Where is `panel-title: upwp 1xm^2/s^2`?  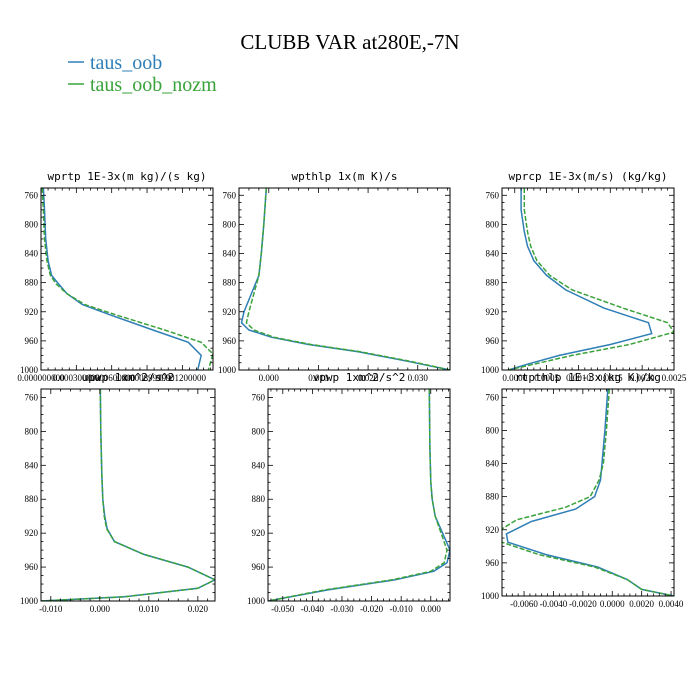
panel-title: upwp 1xm^2/s^2 is located at coordinates (128, 377).